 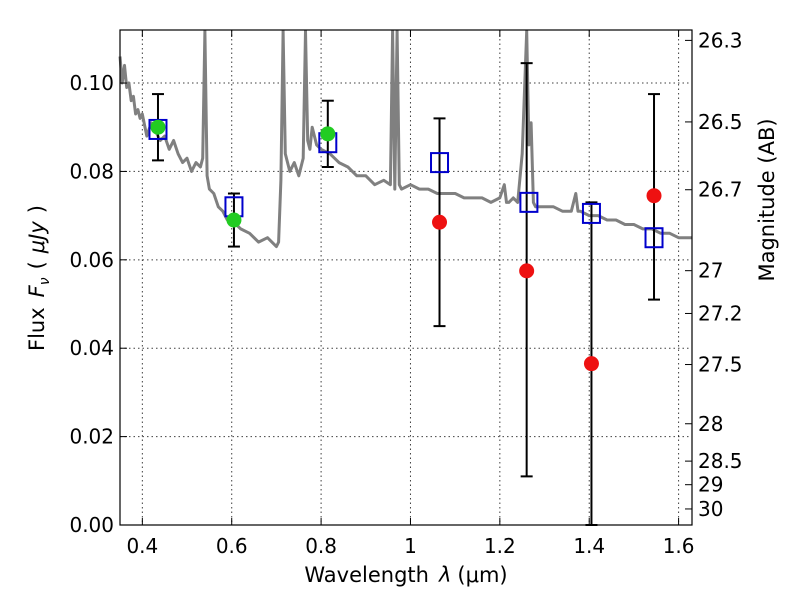 What do you see at coordinates (500, 546) in the screenshot?
I see `x-tick-label: 1.2` at bounding box center [500, 546].